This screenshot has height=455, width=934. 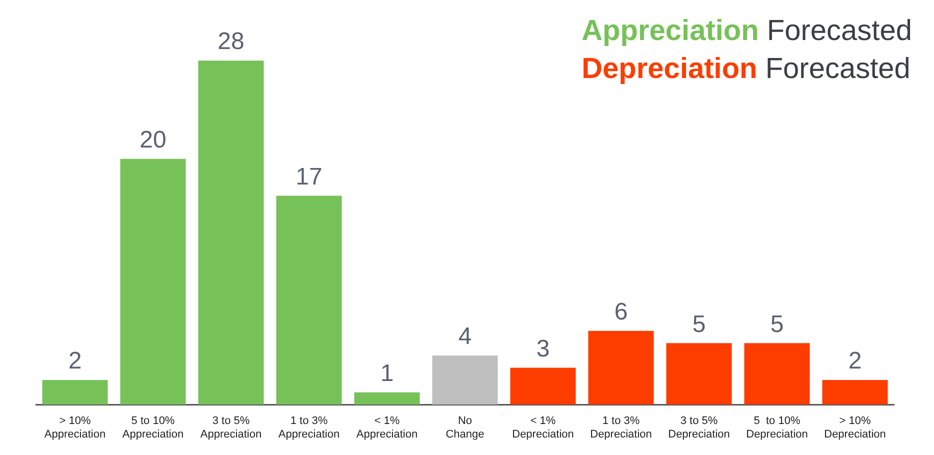 I want to click on x-tick-label: 1 to 3% Depreciation, so click(x=621, y=427).